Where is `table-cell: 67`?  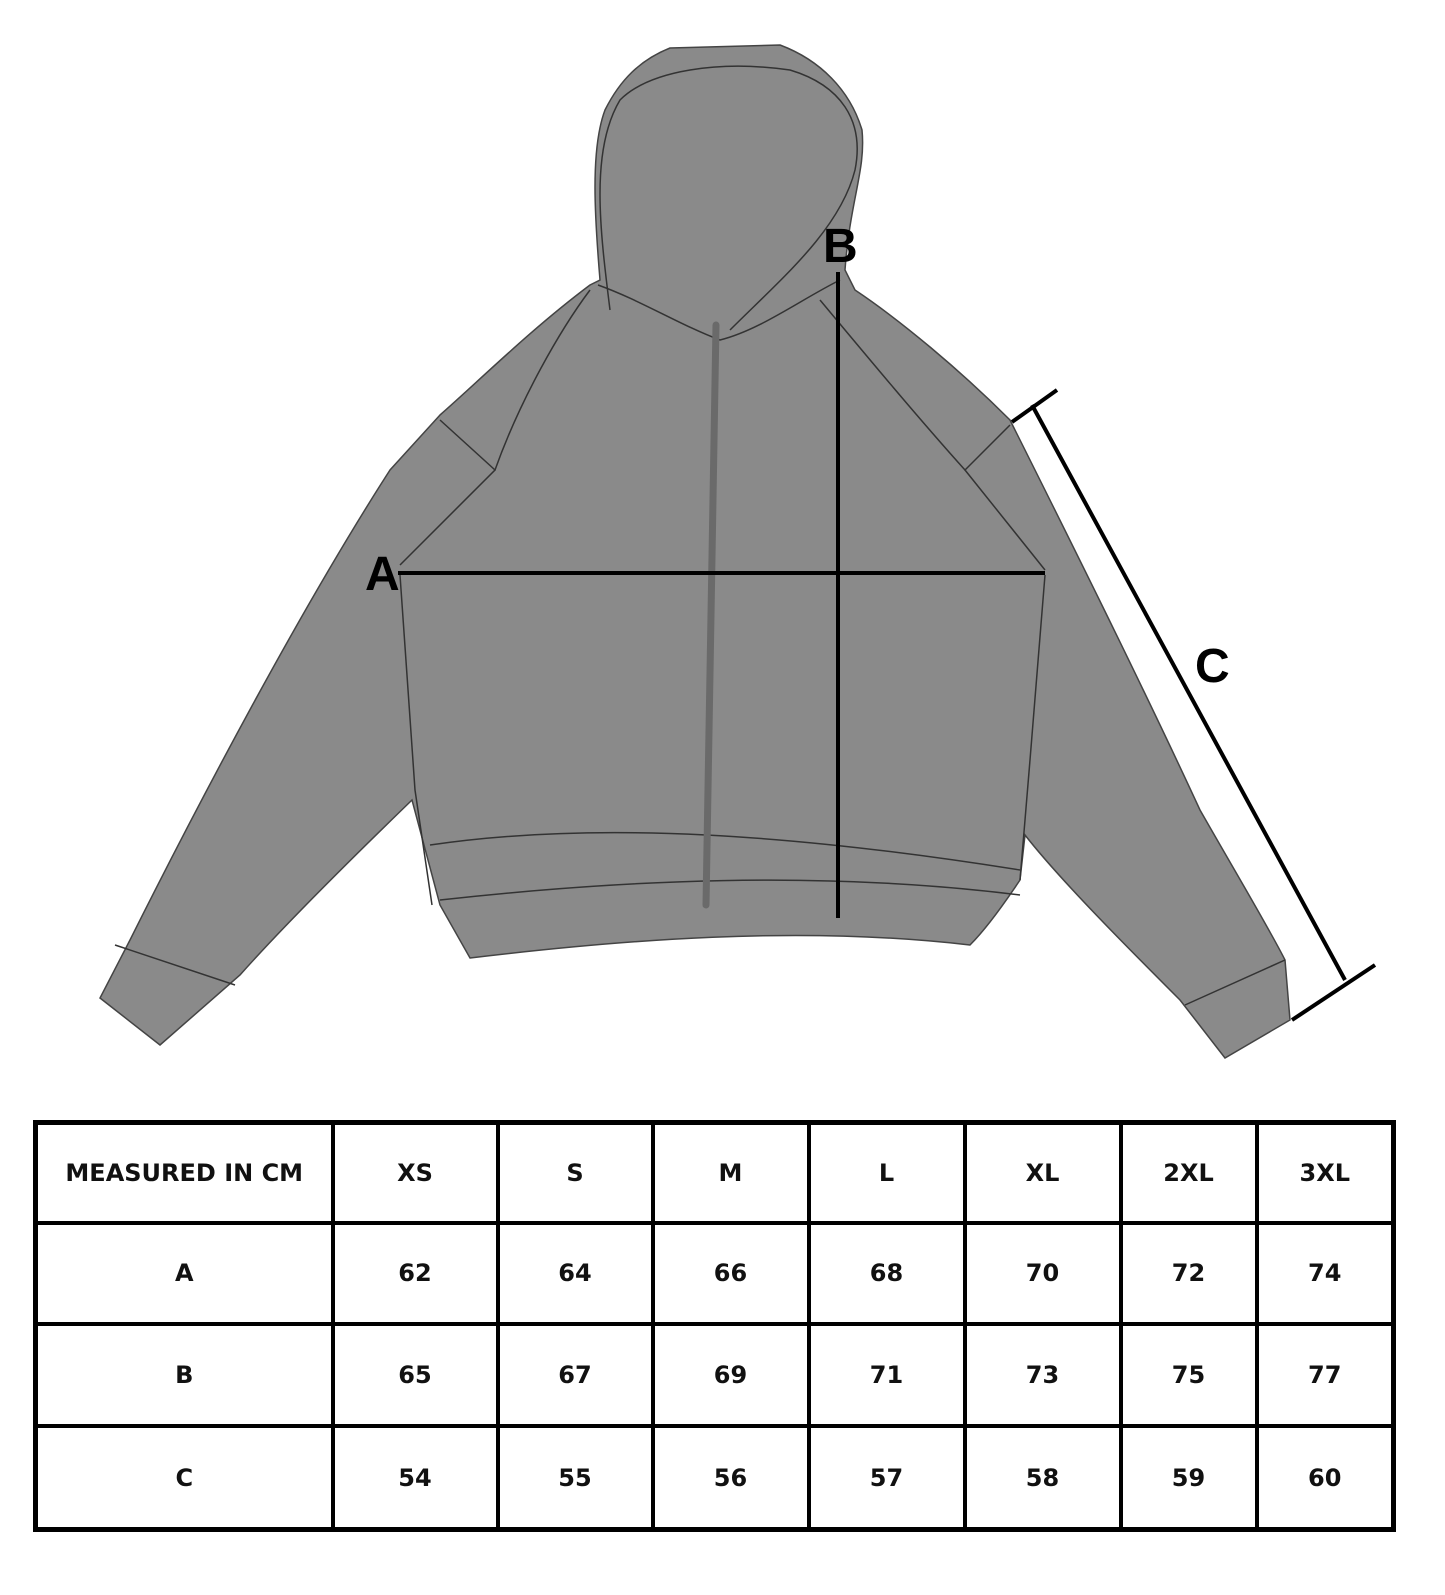
table-cell: 67 is located at coordinates (575, 1375).